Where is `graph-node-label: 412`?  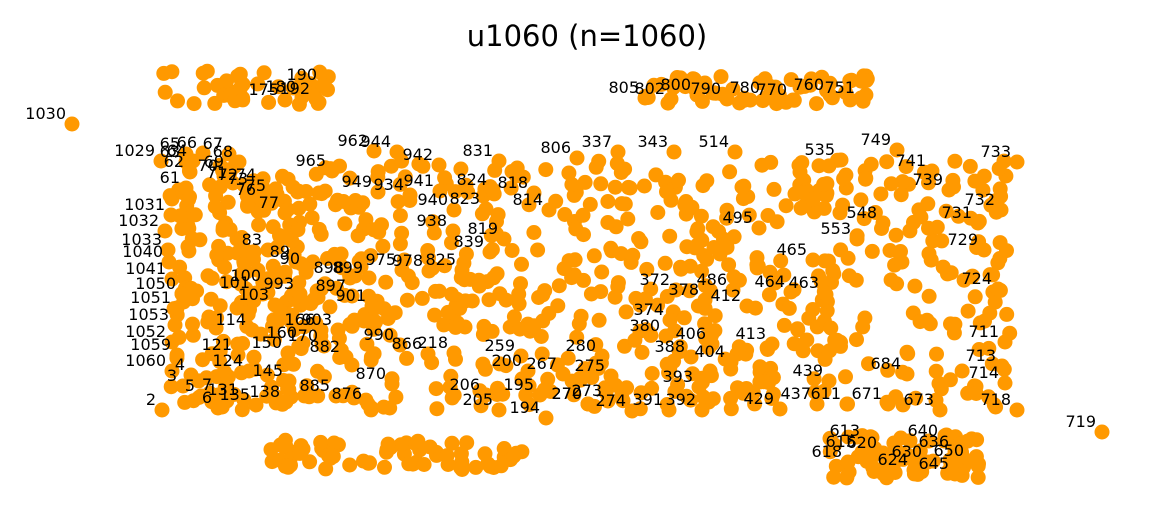
graph-node-label: 412 is located at coordinates (725, 295).